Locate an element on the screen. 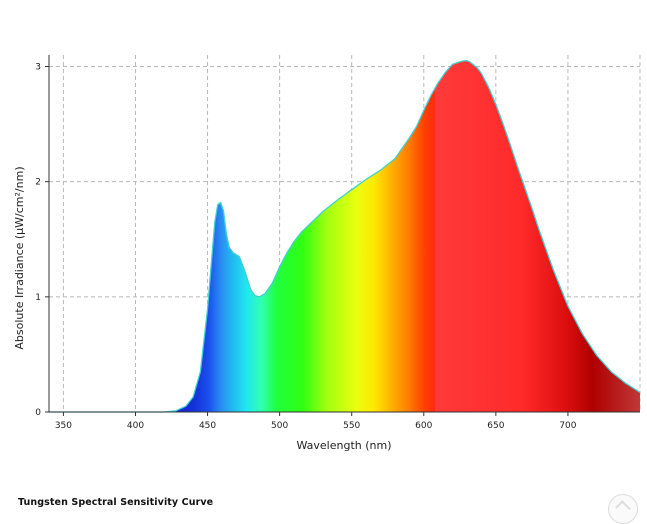  x-tick-label: 400 is located at coordinates (135, 426).